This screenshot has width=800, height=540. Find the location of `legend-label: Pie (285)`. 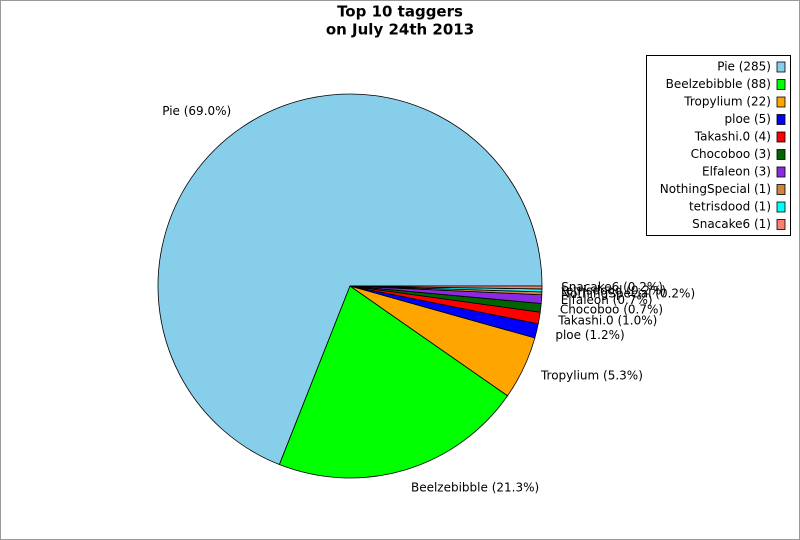

legend-label: Pie (285) is located at coordinates (744, 67).